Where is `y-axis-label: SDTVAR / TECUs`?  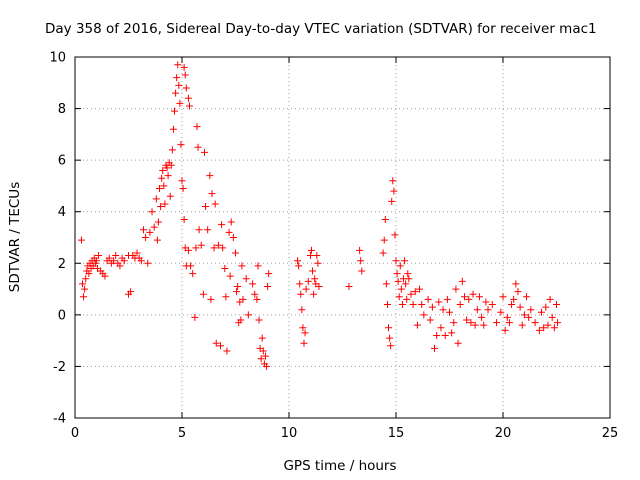
y-axis-label: SDTVAR / TECUs is located at coordinates (15, 237).